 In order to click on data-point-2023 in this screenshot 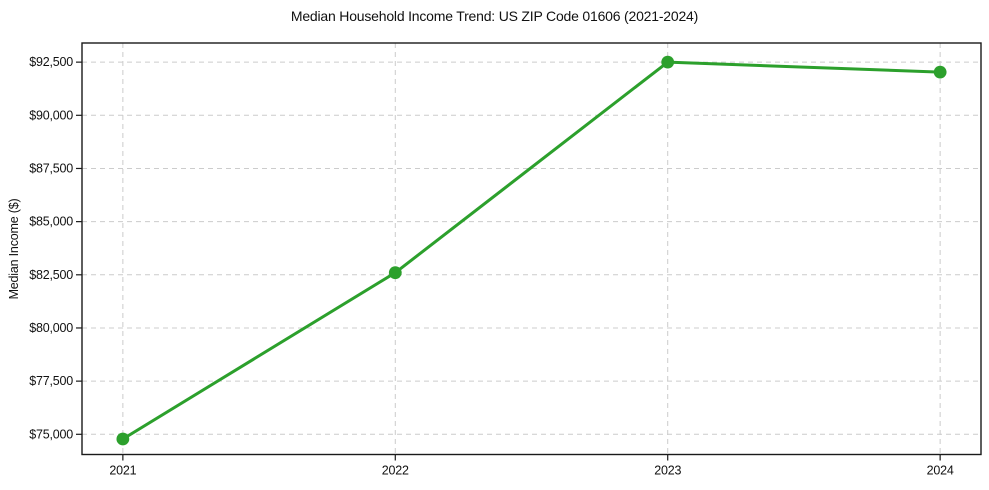, I will do `click(668, 62)`.